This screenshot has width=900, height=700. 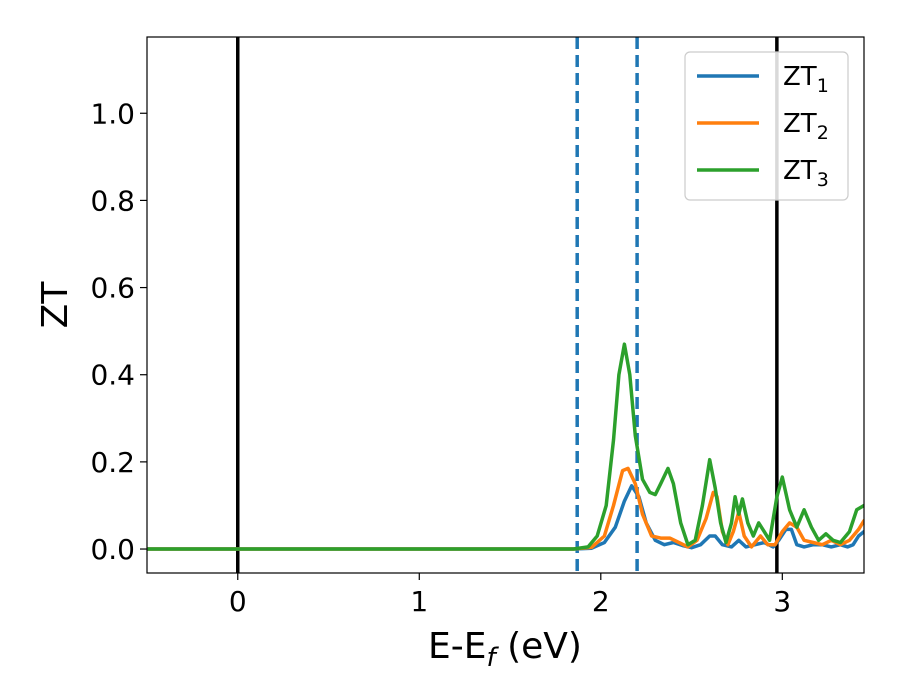 I want to click on x-tick-label: 3, so click(x=782, y=601).